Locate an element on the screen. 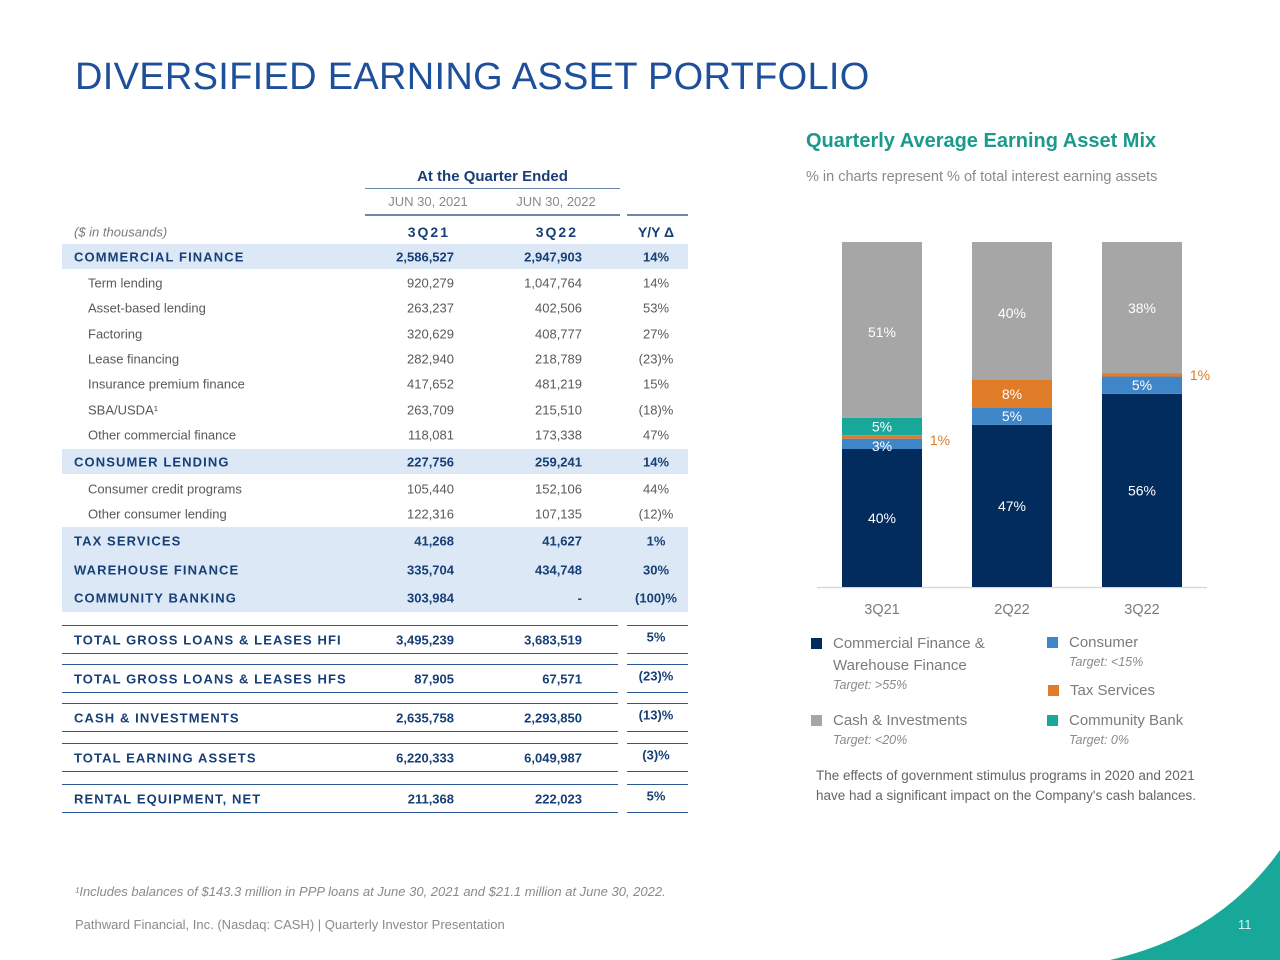 This screenshot has width=1280, height=960. table-band is located at coordinates (375, 569).